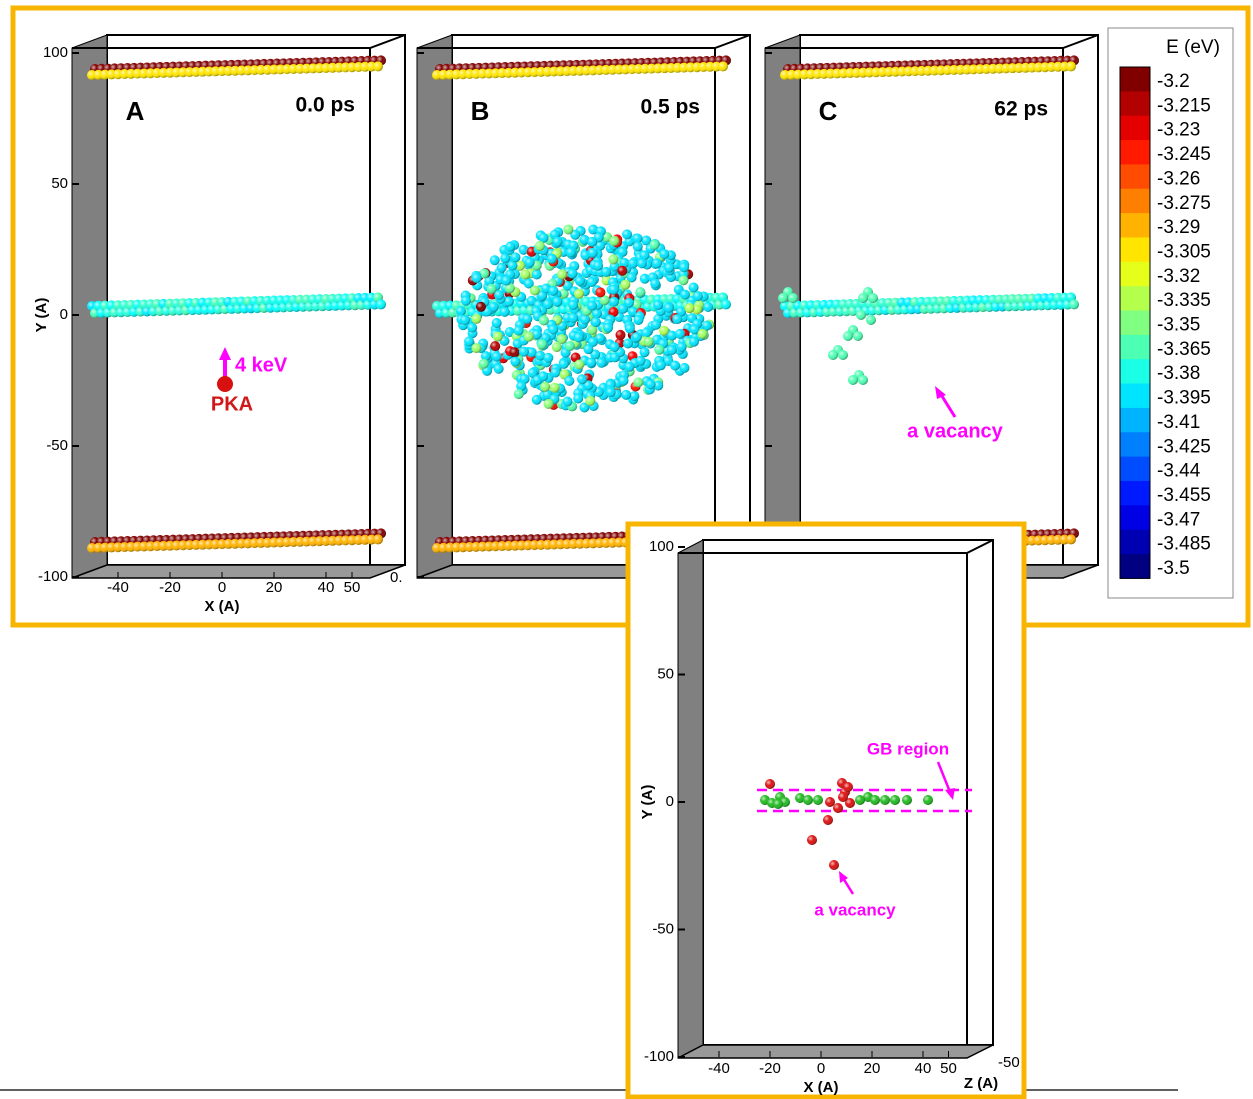 The width and height of the screenshot is (1253, 1099). I want to click on panel-time: 0.5 ps, so click(670, 107).